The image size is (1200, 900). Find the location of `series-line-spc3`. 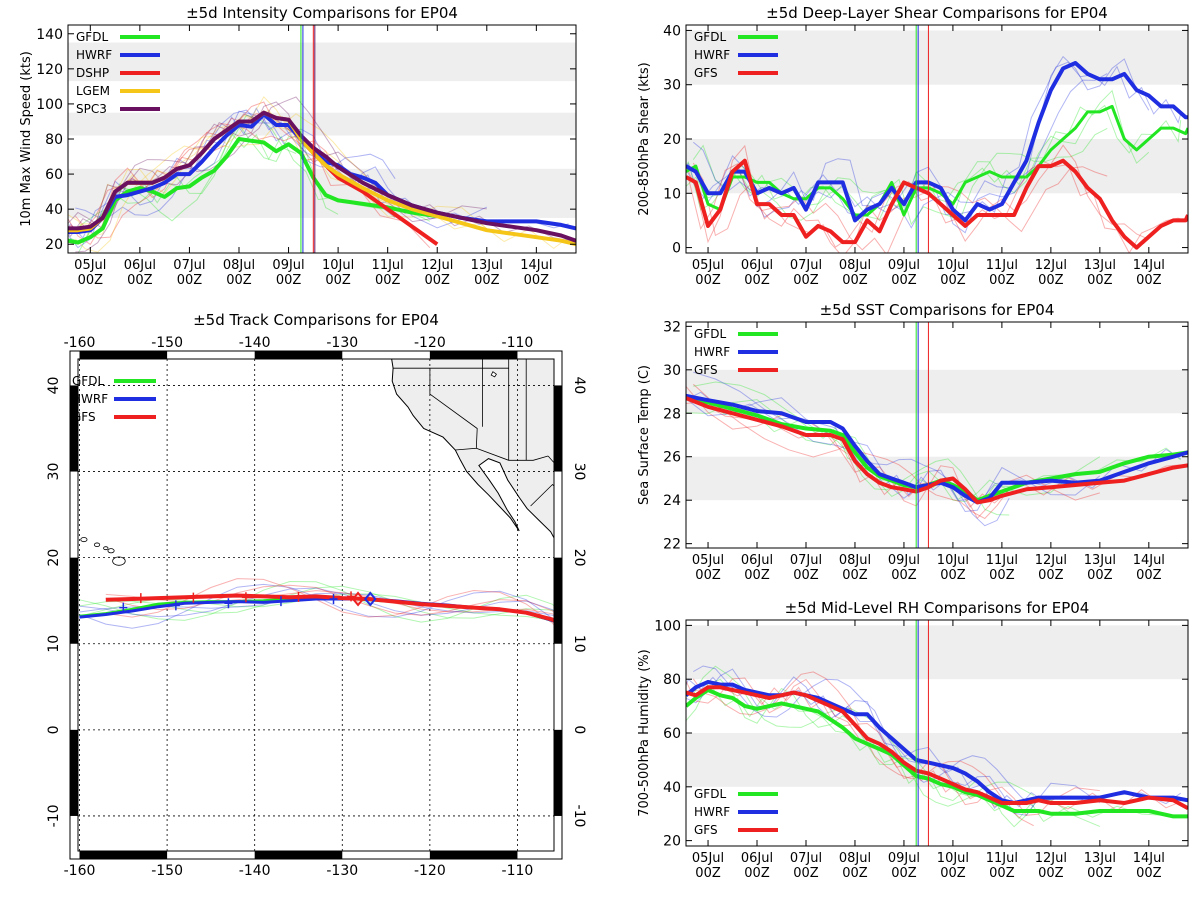

series-line-spc3 is located at coordinates (322, 176).